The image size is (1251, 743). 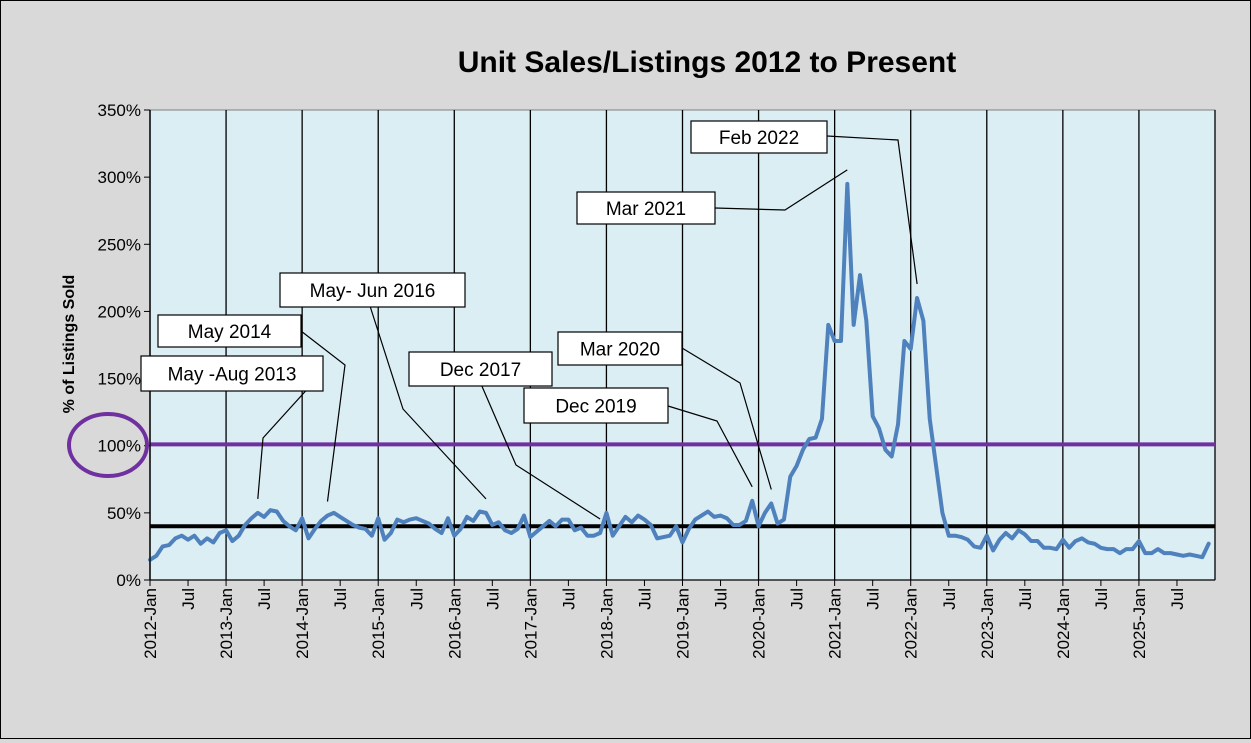 I want to click on annotation-label: Dec 2019, so click(x=595, y=407).